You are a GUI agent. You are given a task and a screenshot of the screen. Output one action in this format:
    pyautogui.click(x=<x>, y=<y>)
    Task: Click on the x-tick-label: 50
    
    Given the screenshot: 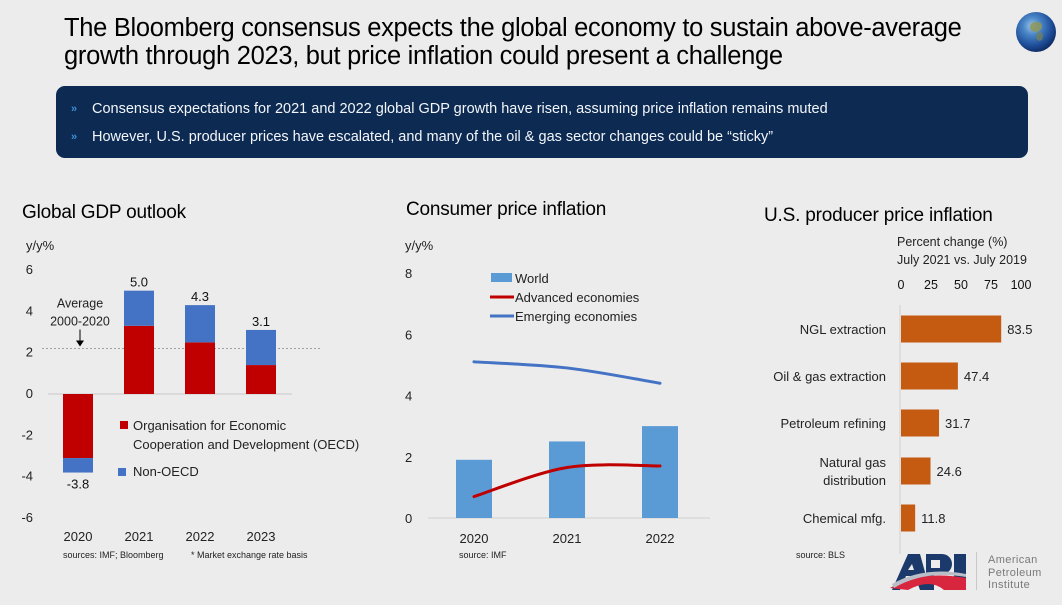 What is the action you would take?
    pyautogui.click(x=961, y=285)
    